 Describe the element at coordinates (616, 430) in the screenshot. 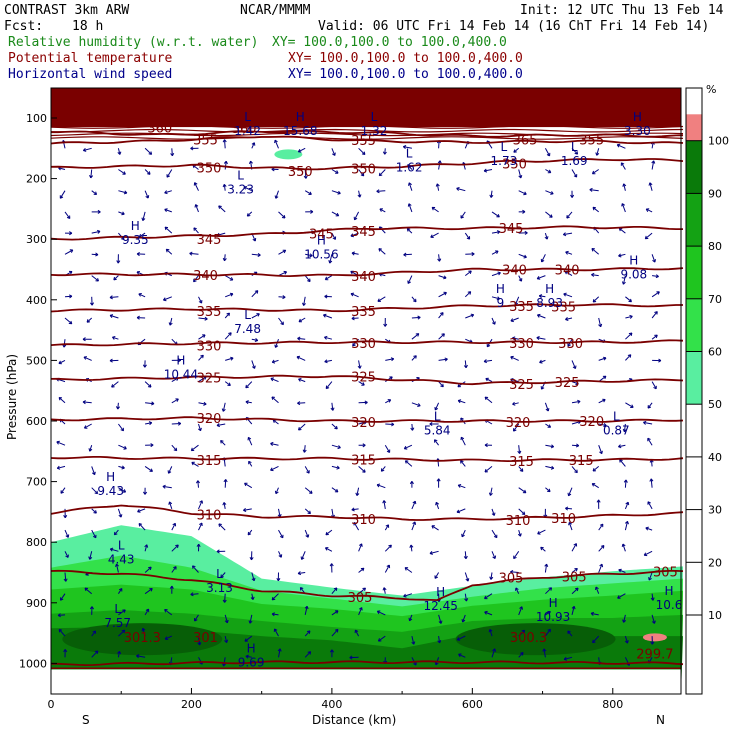

I see `wind-extremum-value: 0.87` at that location.